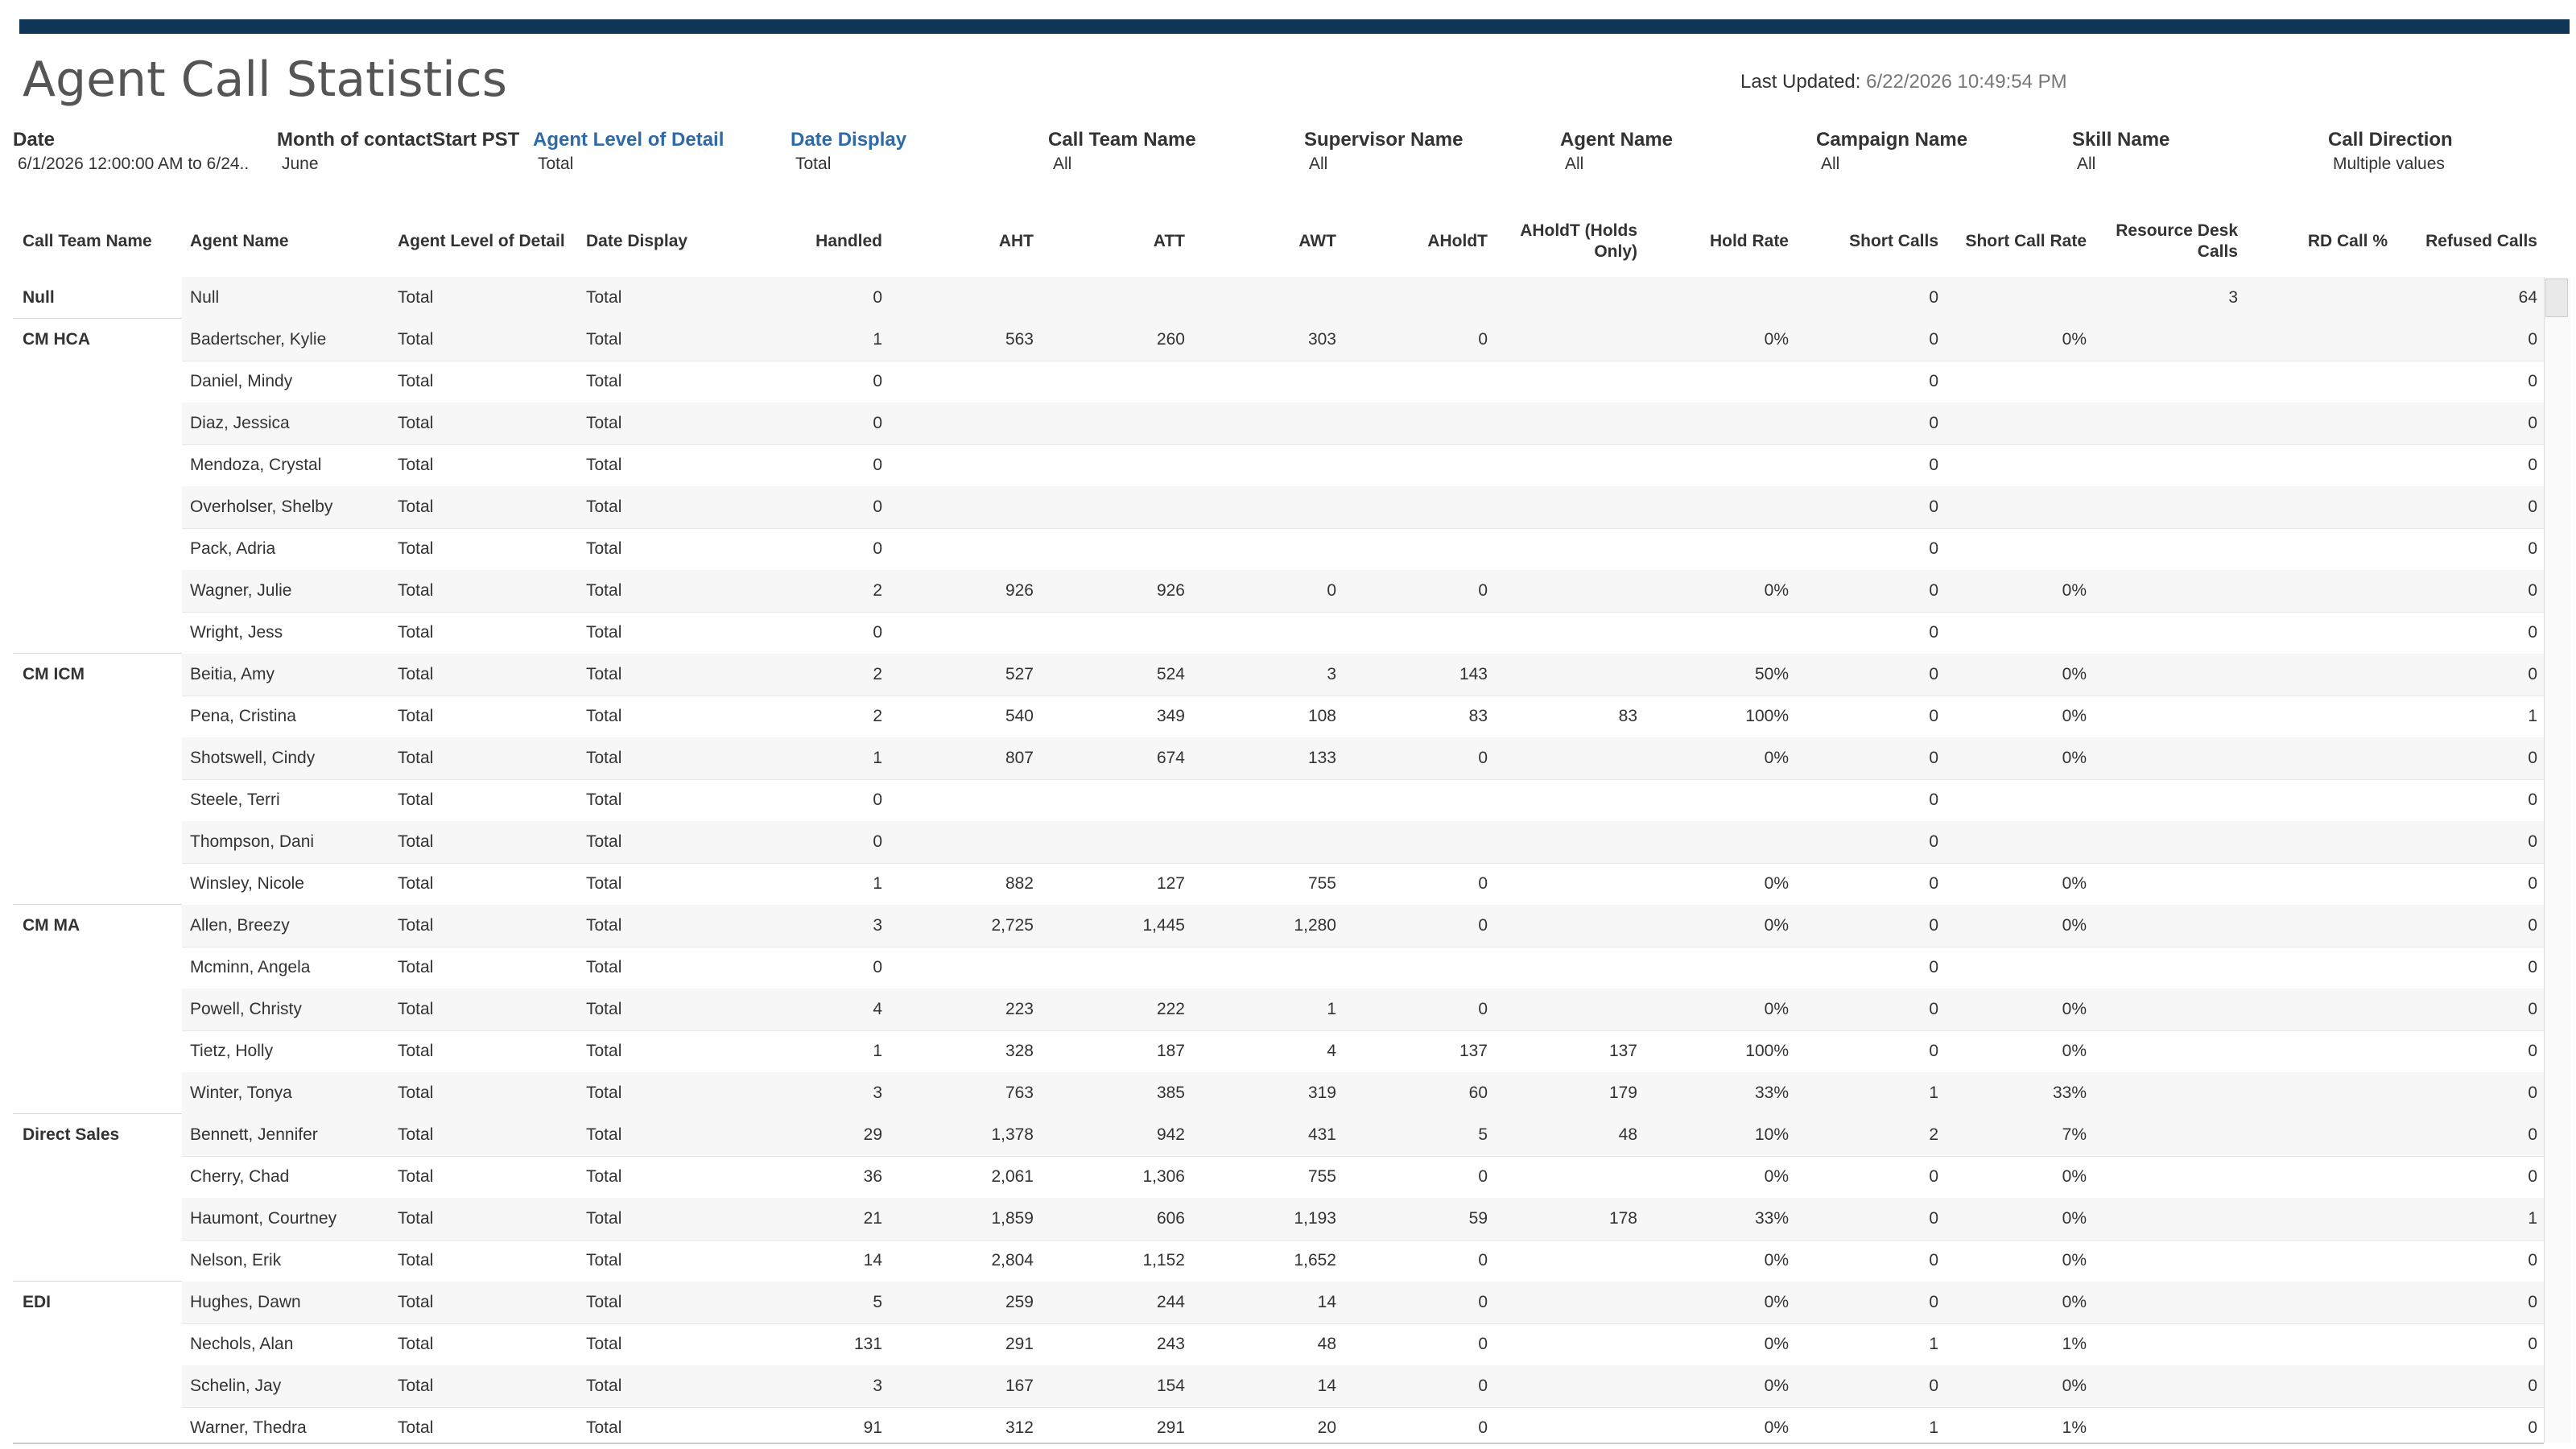 Image resolution: width=2576 pixels, height=1449 pixels. Describe the element at coordinates (1383, 151) in the screenshot. I see `filter-5: Supervisor Name All` at that location.